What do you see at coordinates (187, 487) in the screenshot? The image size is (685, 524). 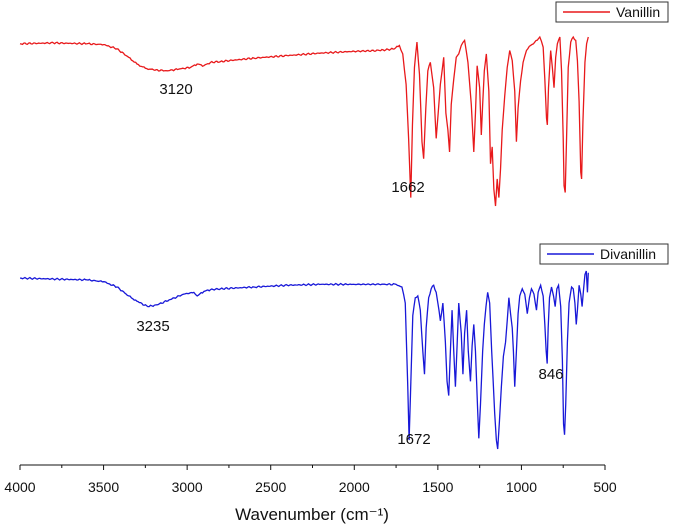 I see `x-tick-label-3000: 3000` at bounding box center [187, 487].